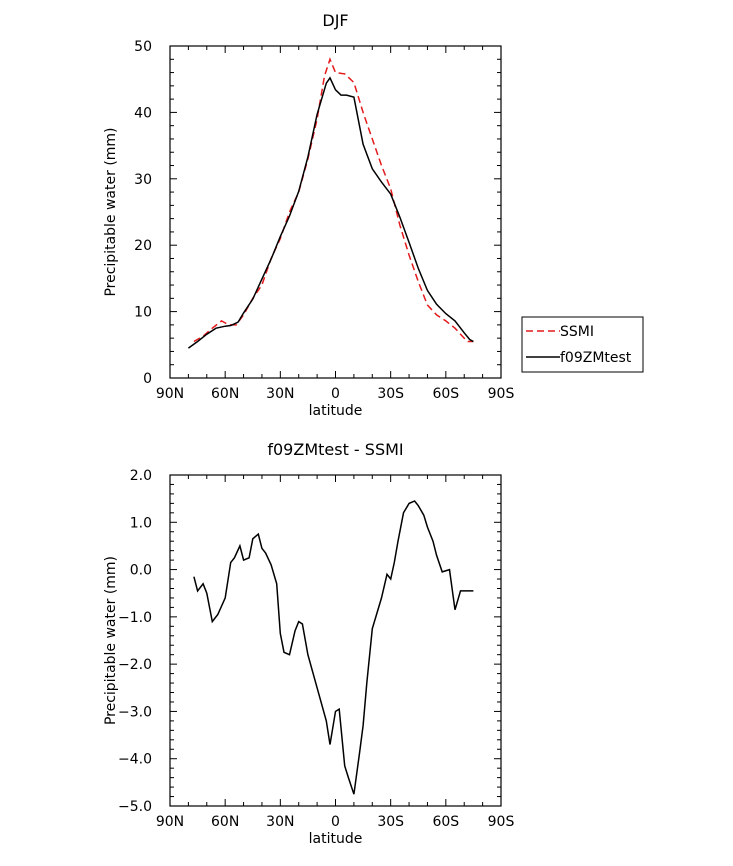 The width and height of the screenshot is (733, 866). I want to click on legend-label: SSMI, so click(577, 332).